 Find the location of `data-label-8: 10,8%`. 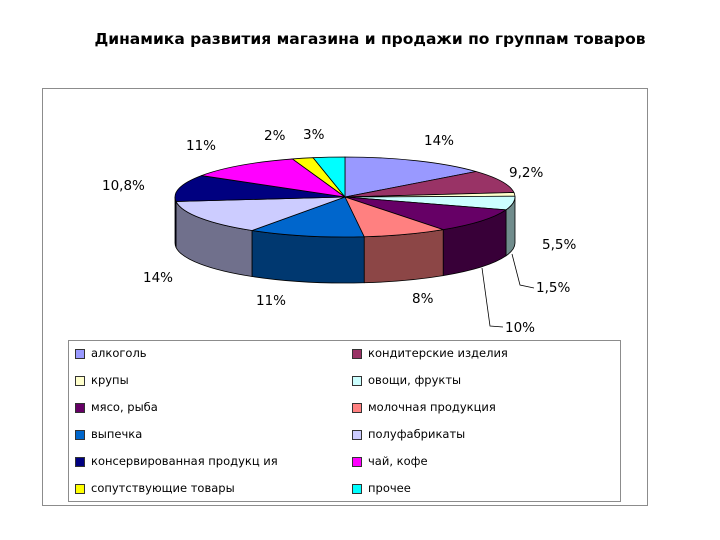

data-label-8: 10,8% is located at coordinates (123, 186).